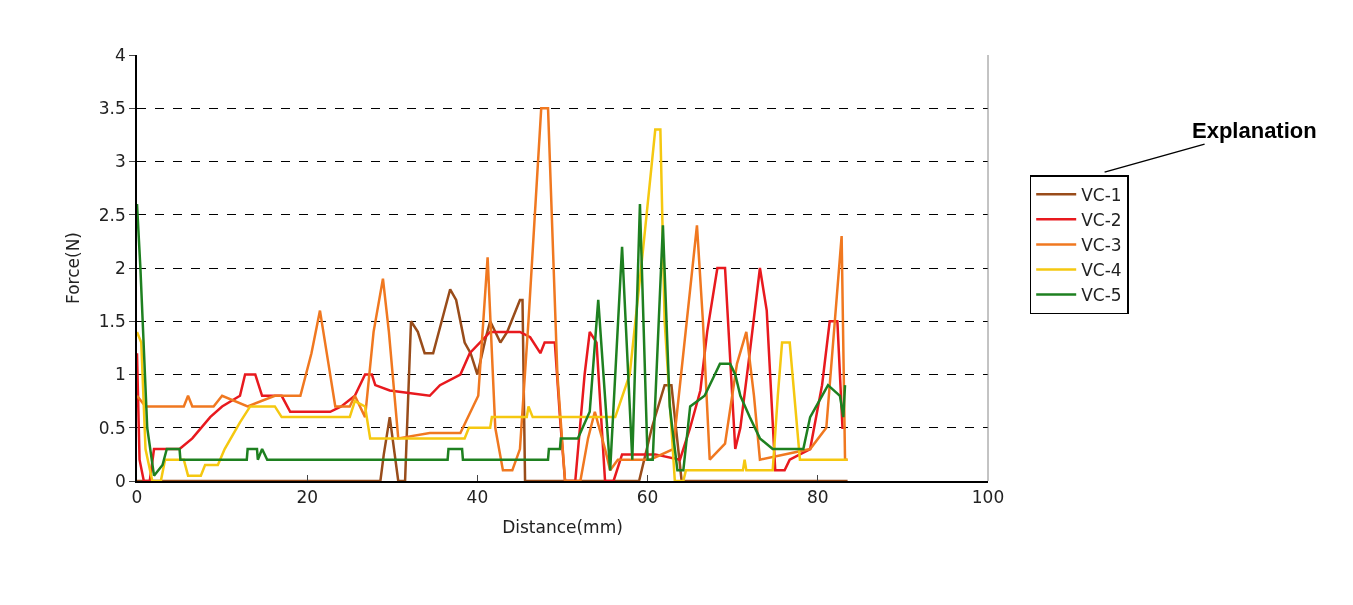 The width and height of the screenshot is (1353, 605). What do you see at coordinates (647, 497) in the screenshot?
I see `x-tick-label: 60` at bounding box center [647, 497].